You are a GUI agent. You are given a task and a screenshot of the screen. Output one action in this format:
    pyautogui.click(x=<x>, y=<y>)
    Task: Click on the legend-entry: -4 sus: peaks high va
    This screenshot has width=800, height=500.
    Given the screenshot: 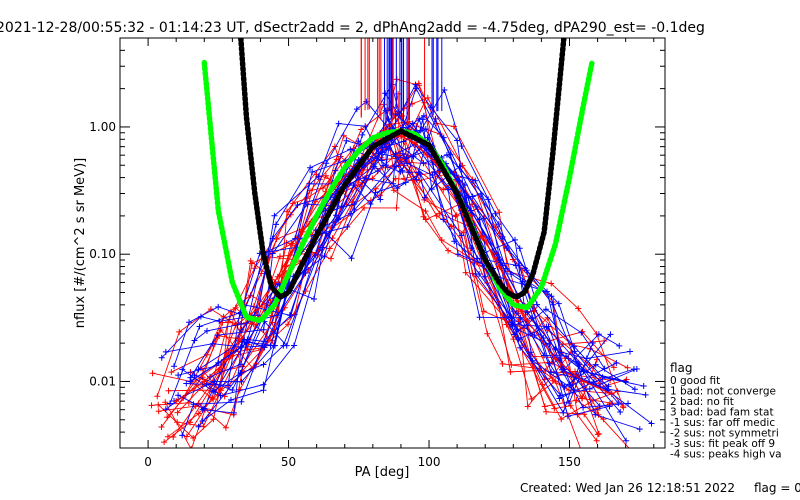 What is the action you would take?
    pyautogui.click(x=726, y=455)
    